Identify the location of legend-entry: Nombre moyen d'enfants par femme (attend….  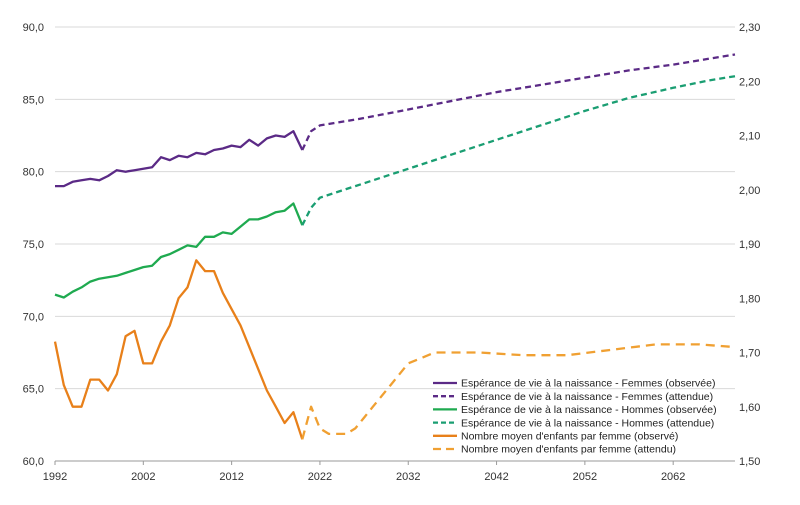
(568, 450).